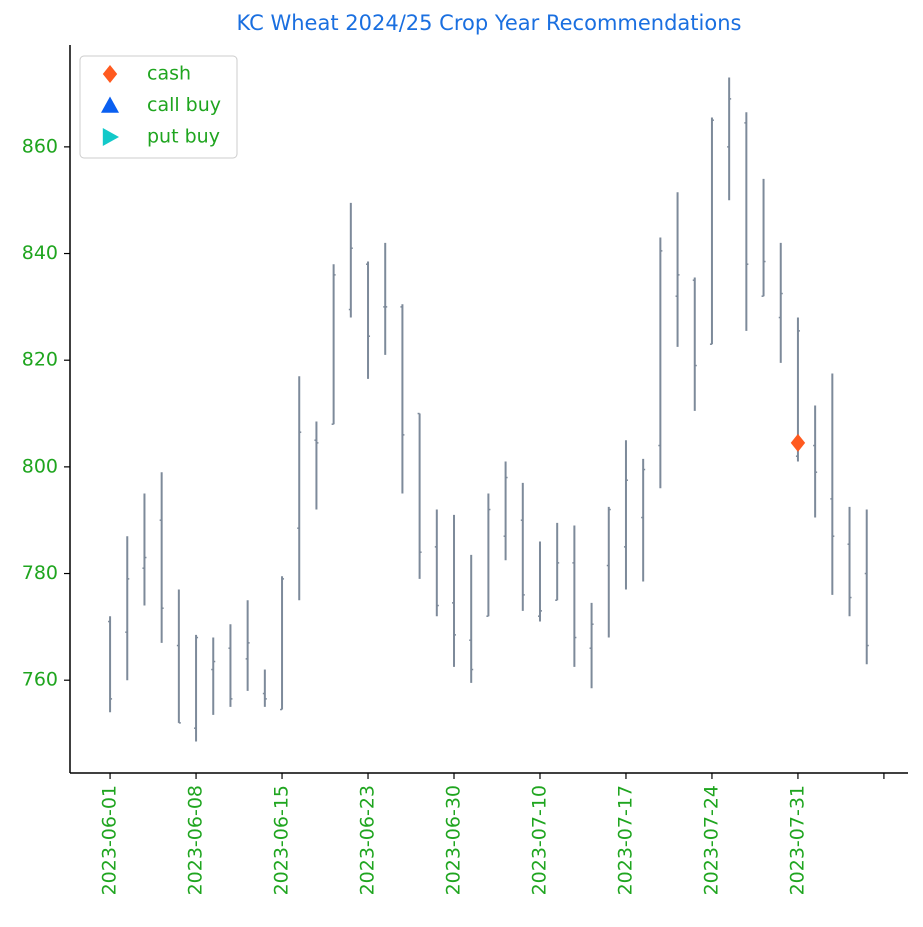 This screenshot has width=923, height=927. What do you see at coordinates (183, 137) in the screenshot?
I see `legend-label: put buy` at bounding box center [183, 137].